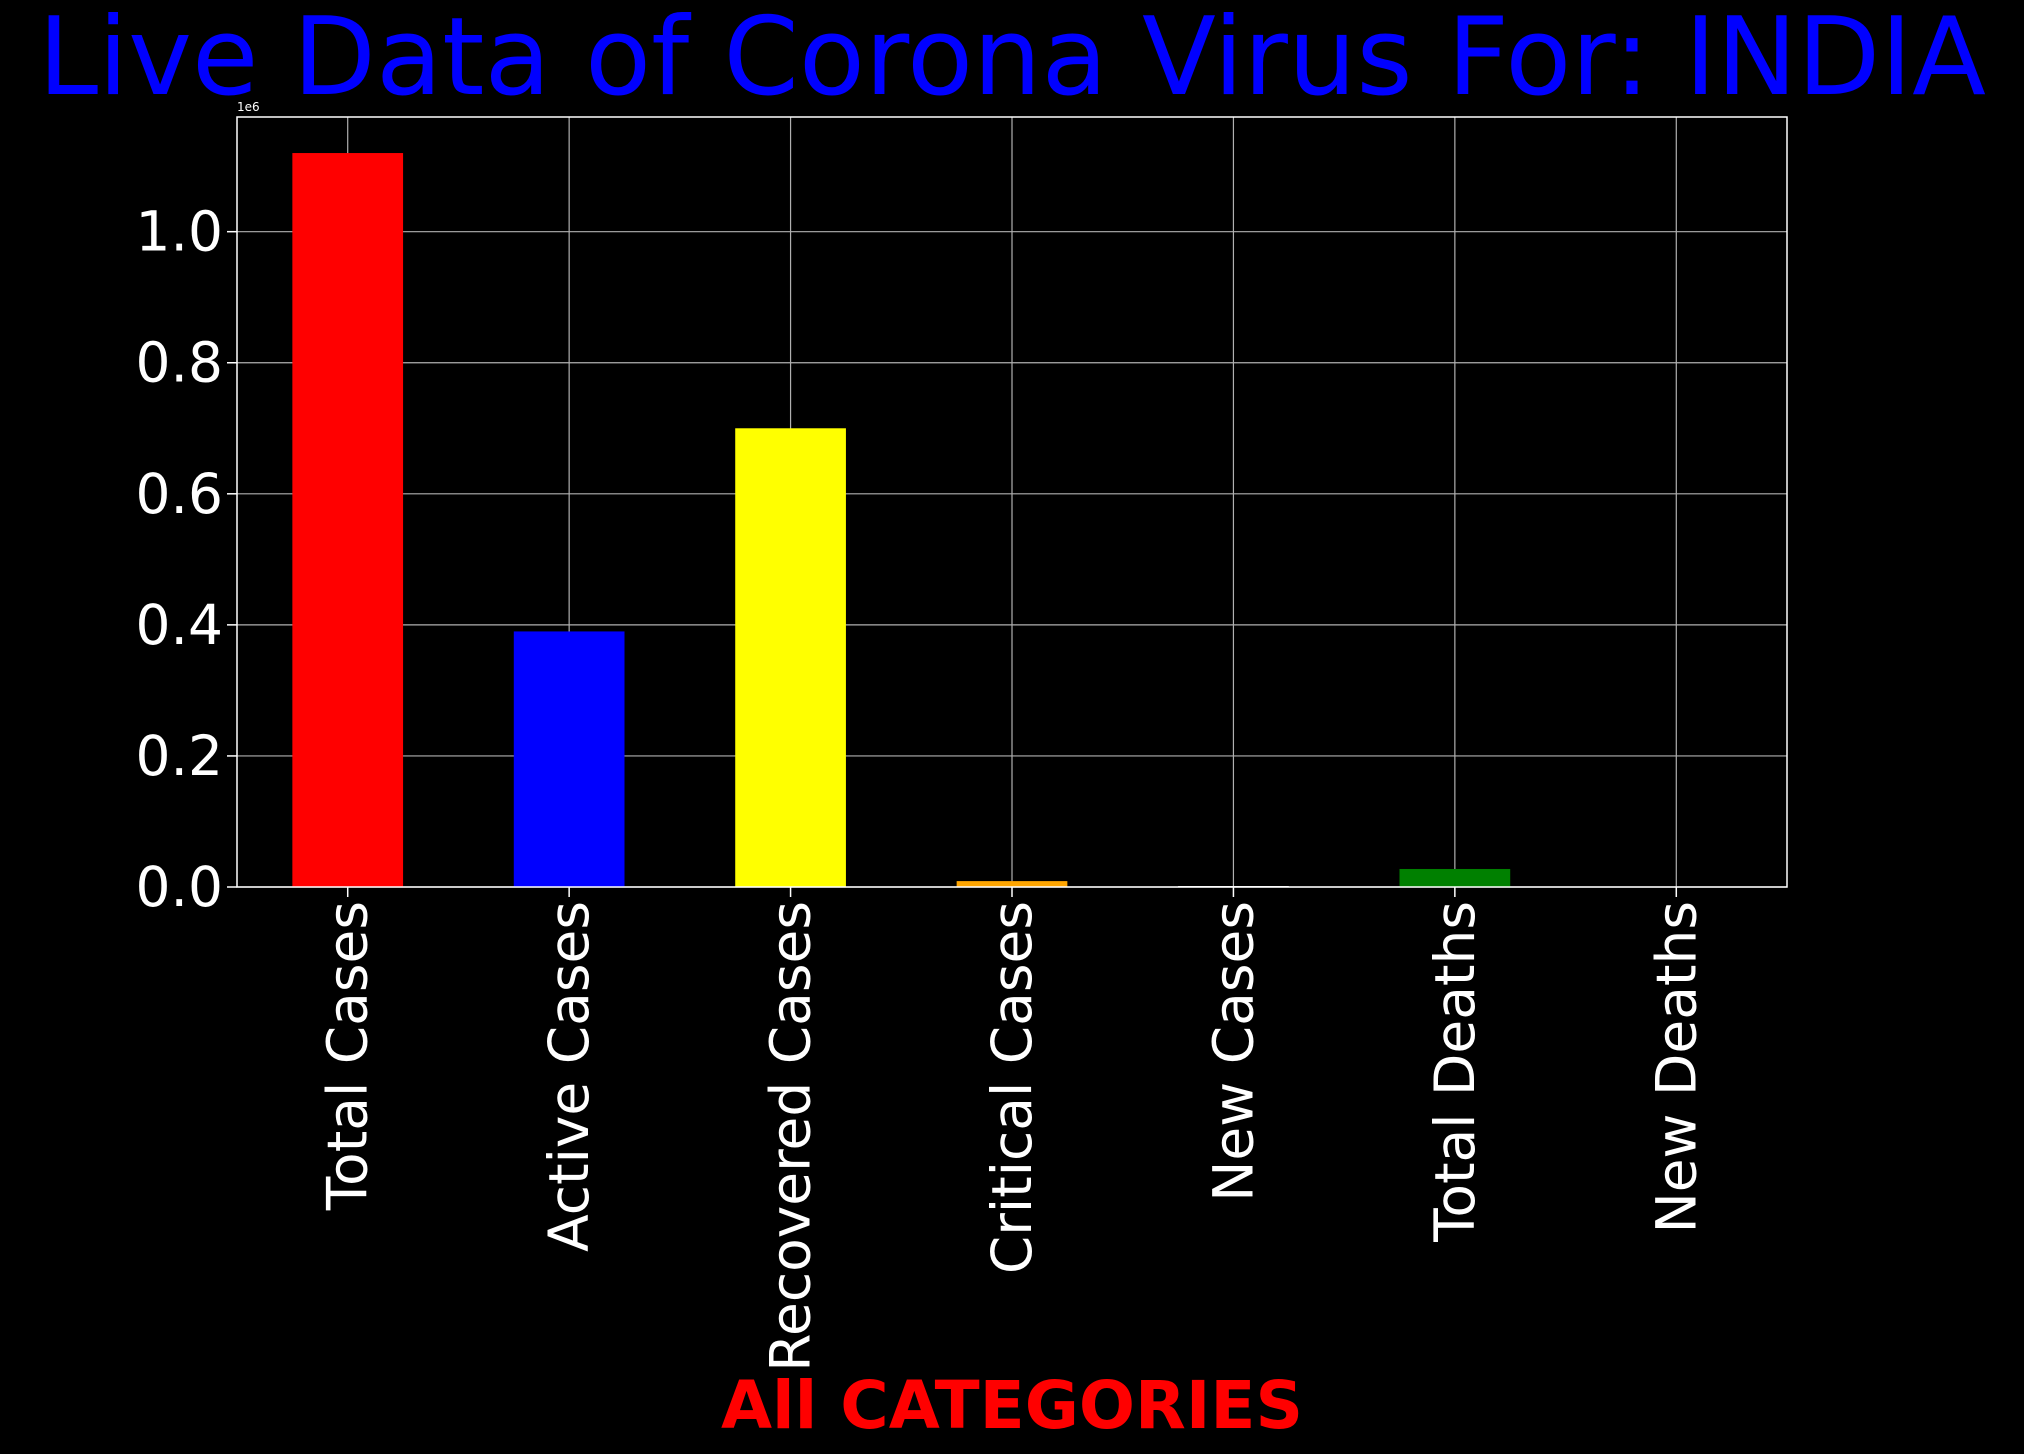 This screenshot has height=1454, width=2024. What do you see at coordinates (1455, 1072) in the screenshot?
I see `x-tick-label: Total Deaths` at bounding box center [1455, 1072].